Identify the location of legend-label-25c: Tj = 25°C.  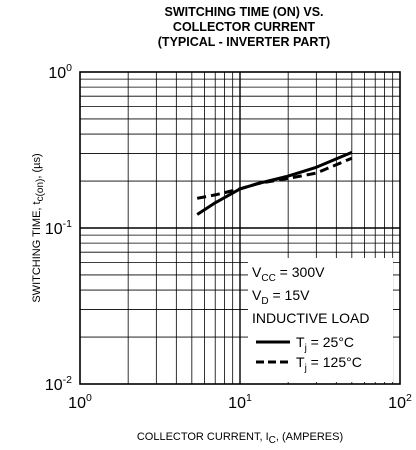
(325, 344).